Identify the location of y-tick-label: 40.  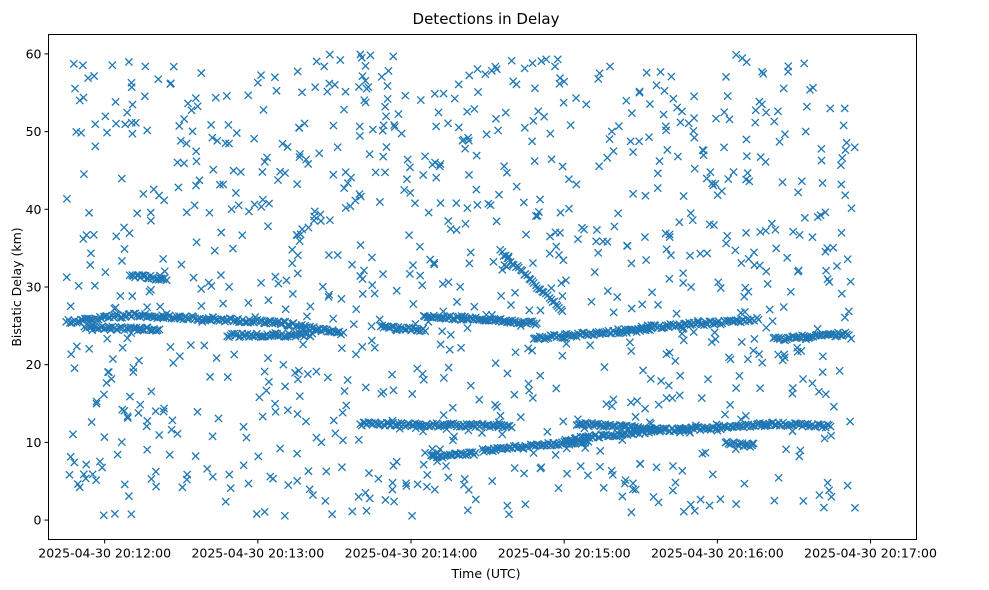
(34, 209).